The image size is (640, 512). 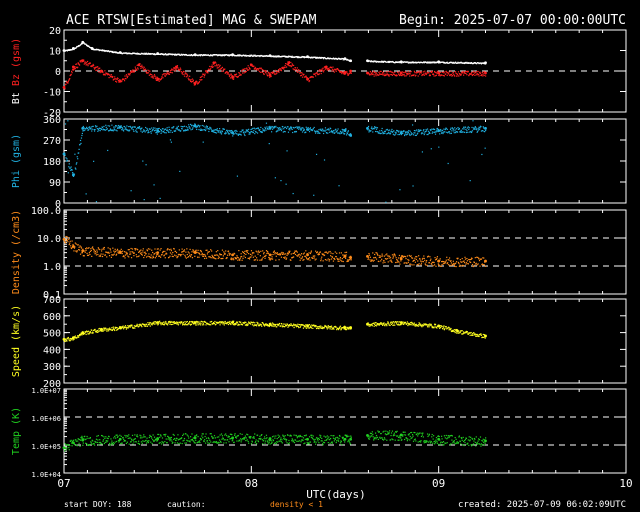 What do you see at coordinates (55, 31) in the screenshot?
I see `y-tick-label: 20` at bounding box center [55, 31].